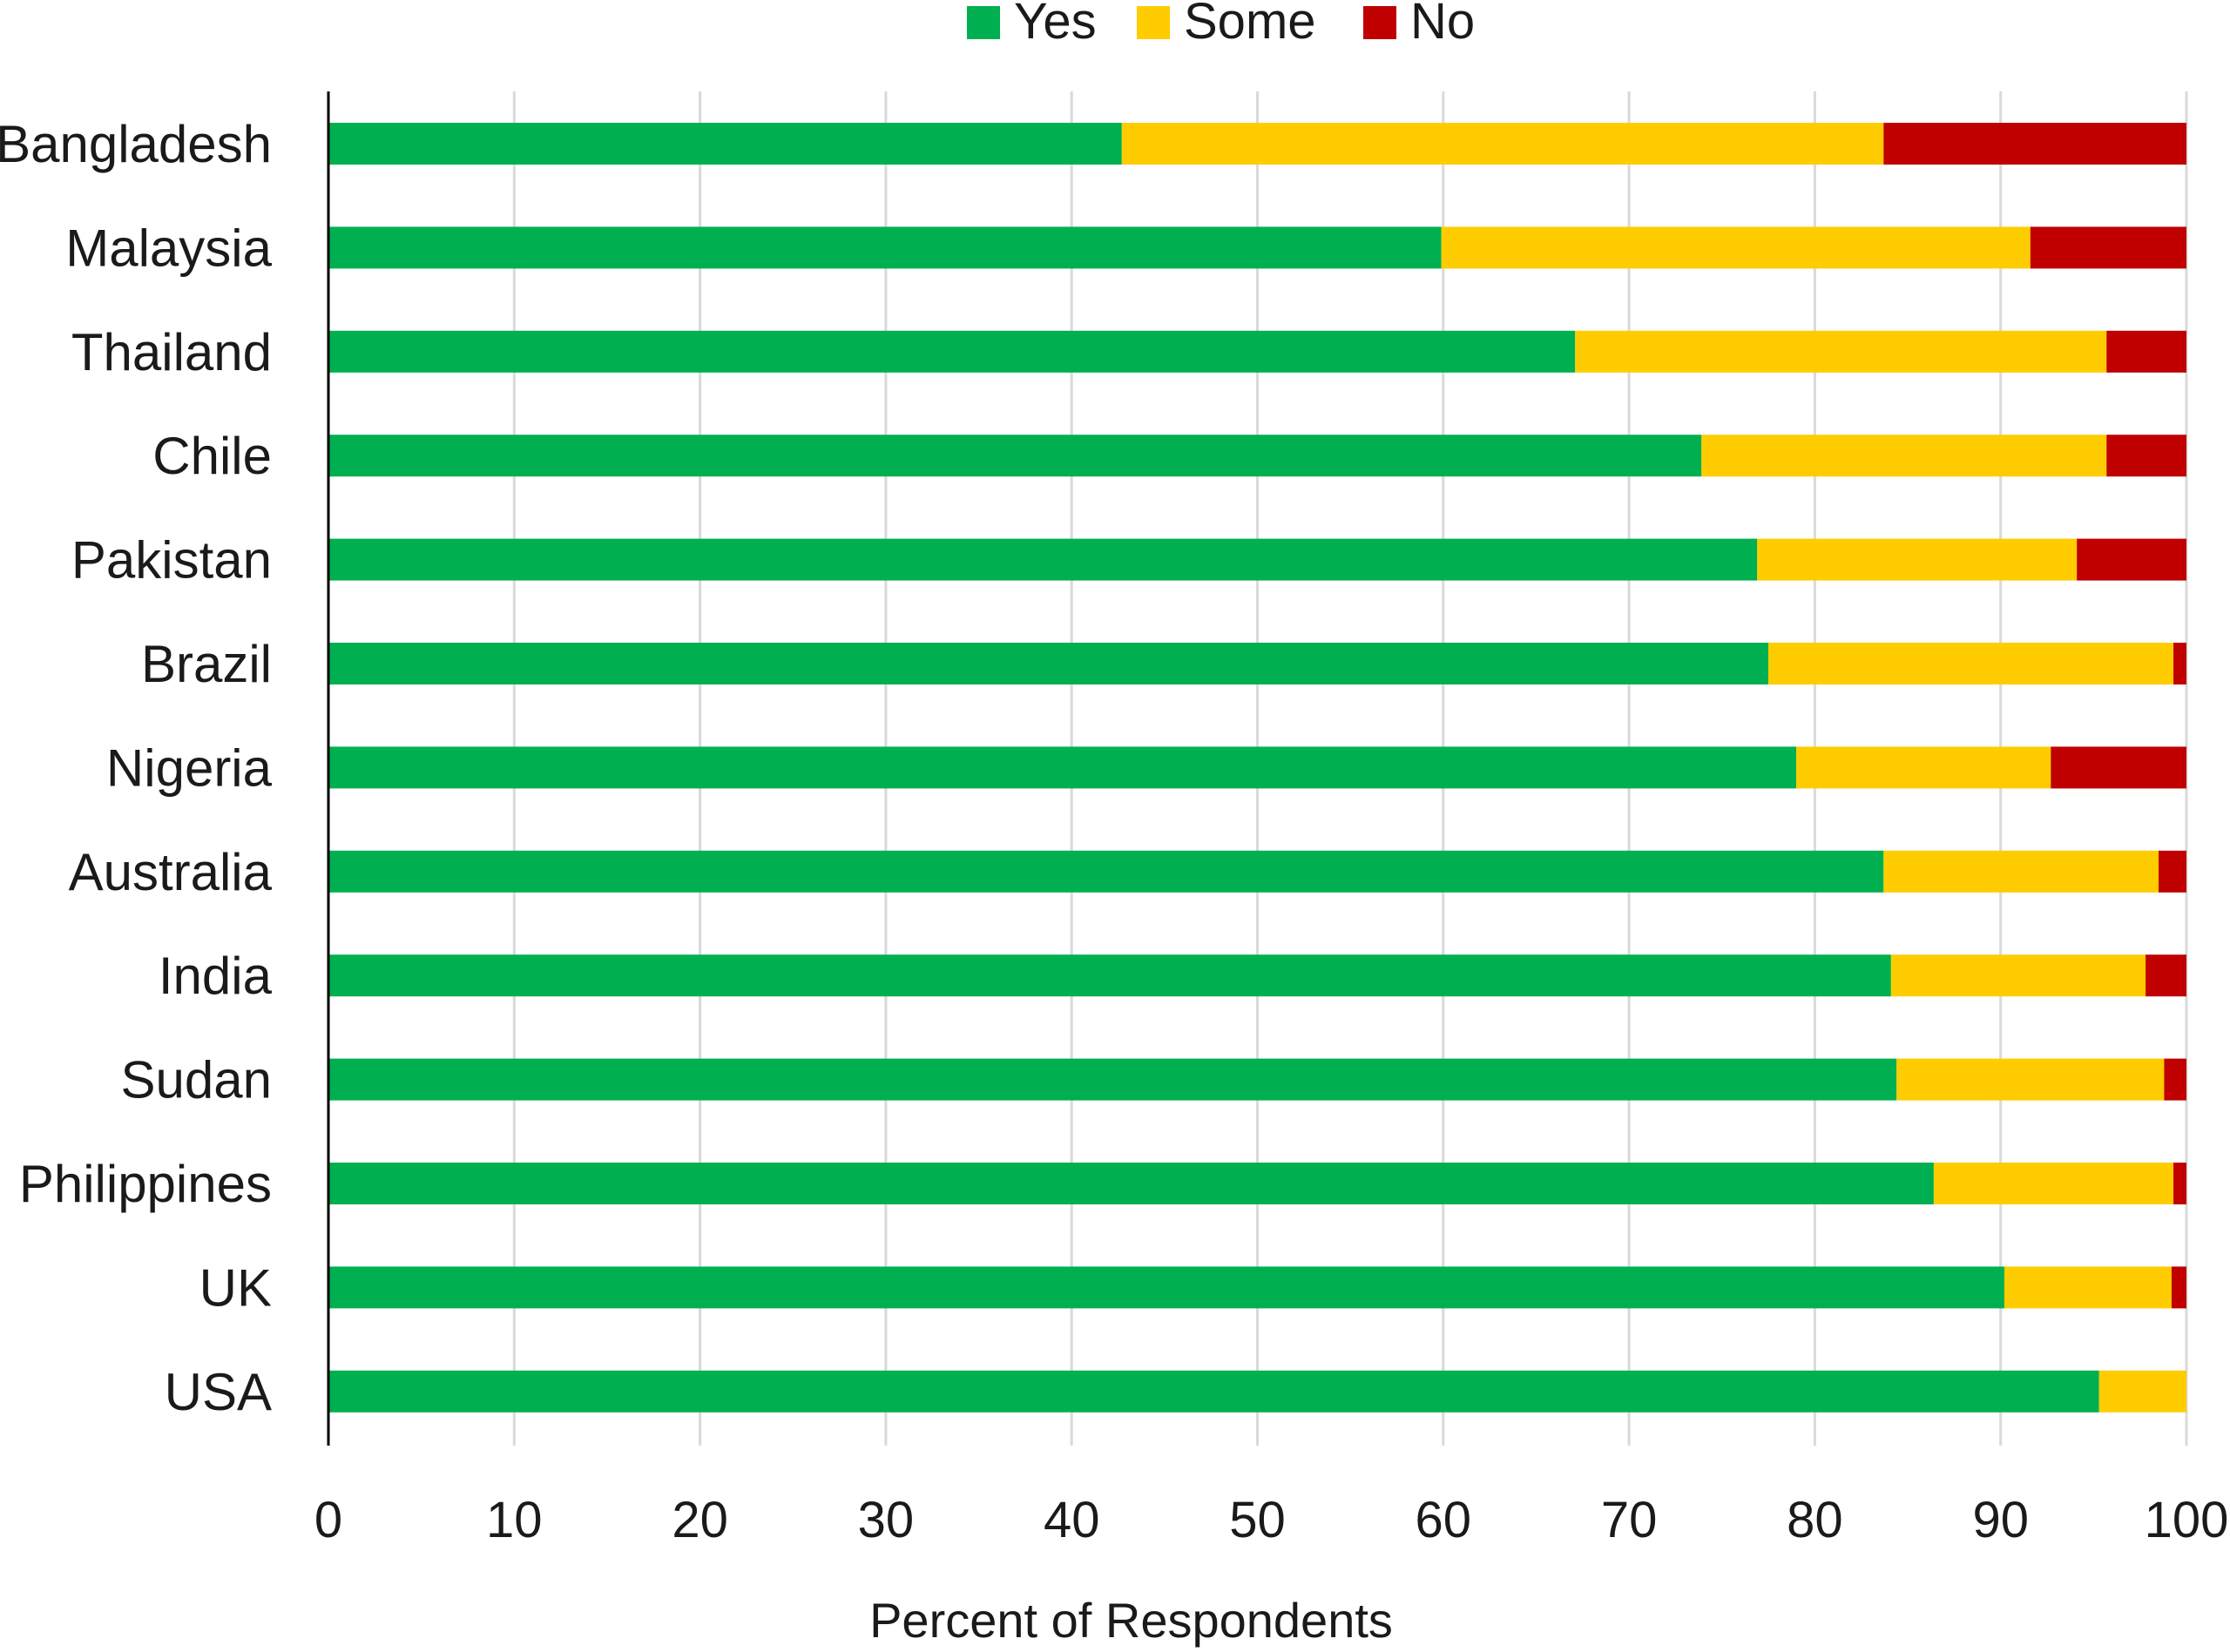 Image resolution: width=2230 pixels, height=1652 pixels. Describe the element at coordinates (2178, 1287) in the screenshot. I see `bar-uk-no` at that location.